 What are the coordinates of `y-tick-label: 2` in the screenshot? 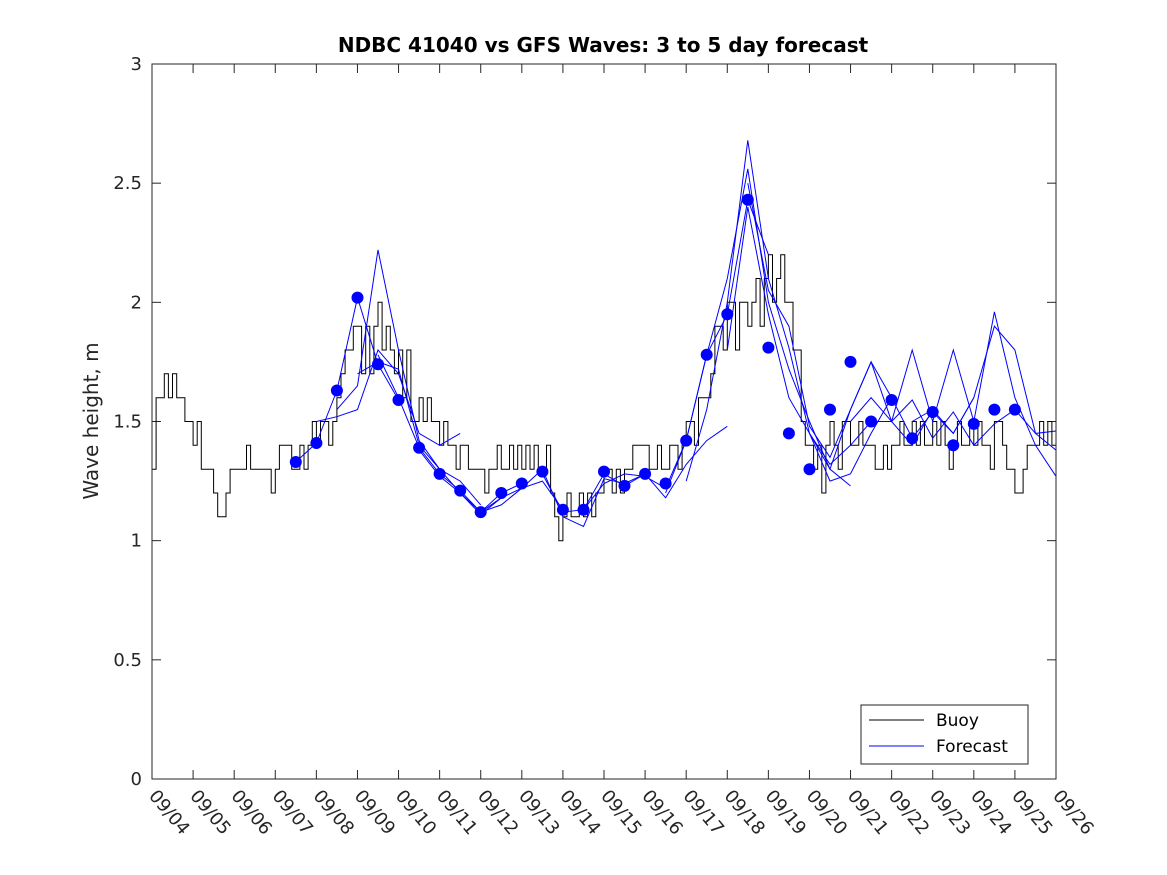 It's located at (136, 302).